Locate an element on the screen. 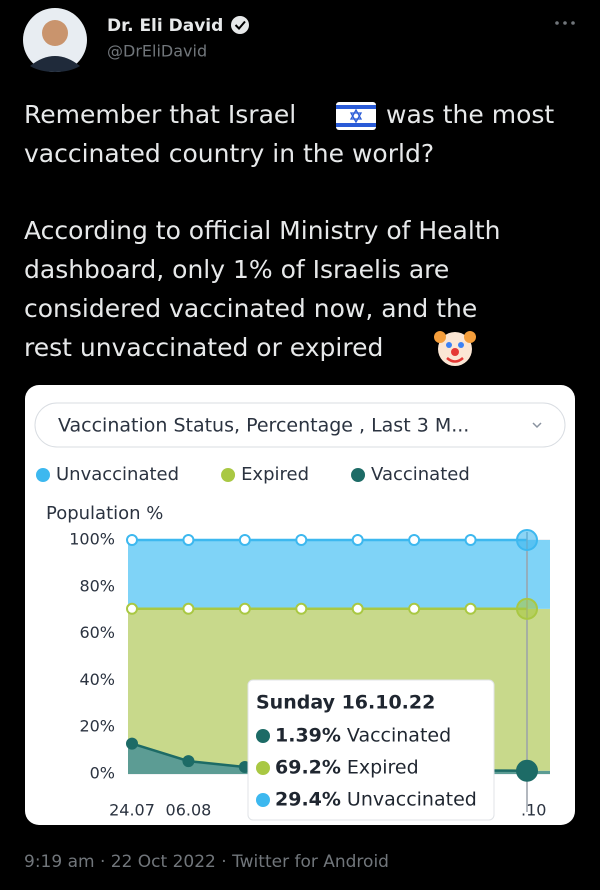  tooltip-label: Vaccinated is located at coordinates (399, 736).